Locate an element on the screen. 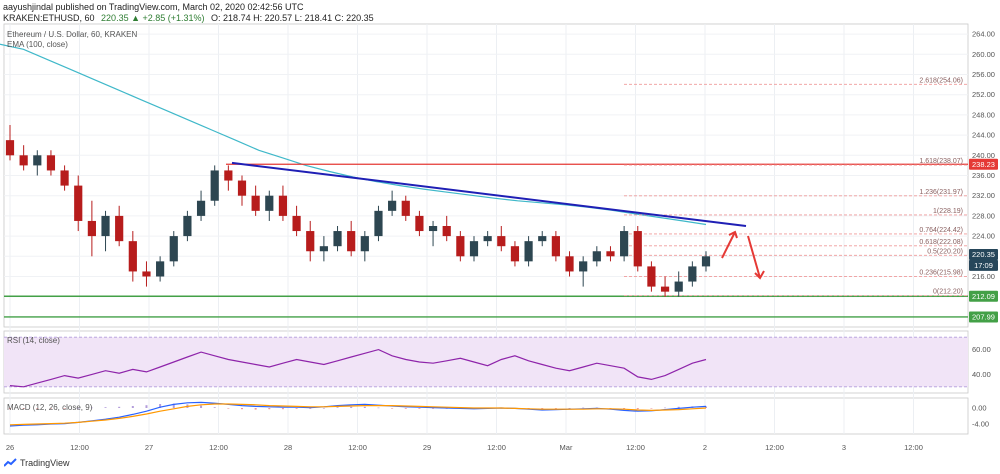  fib-level-label: 0.236(215.98) is located at coordinates (941, 273).